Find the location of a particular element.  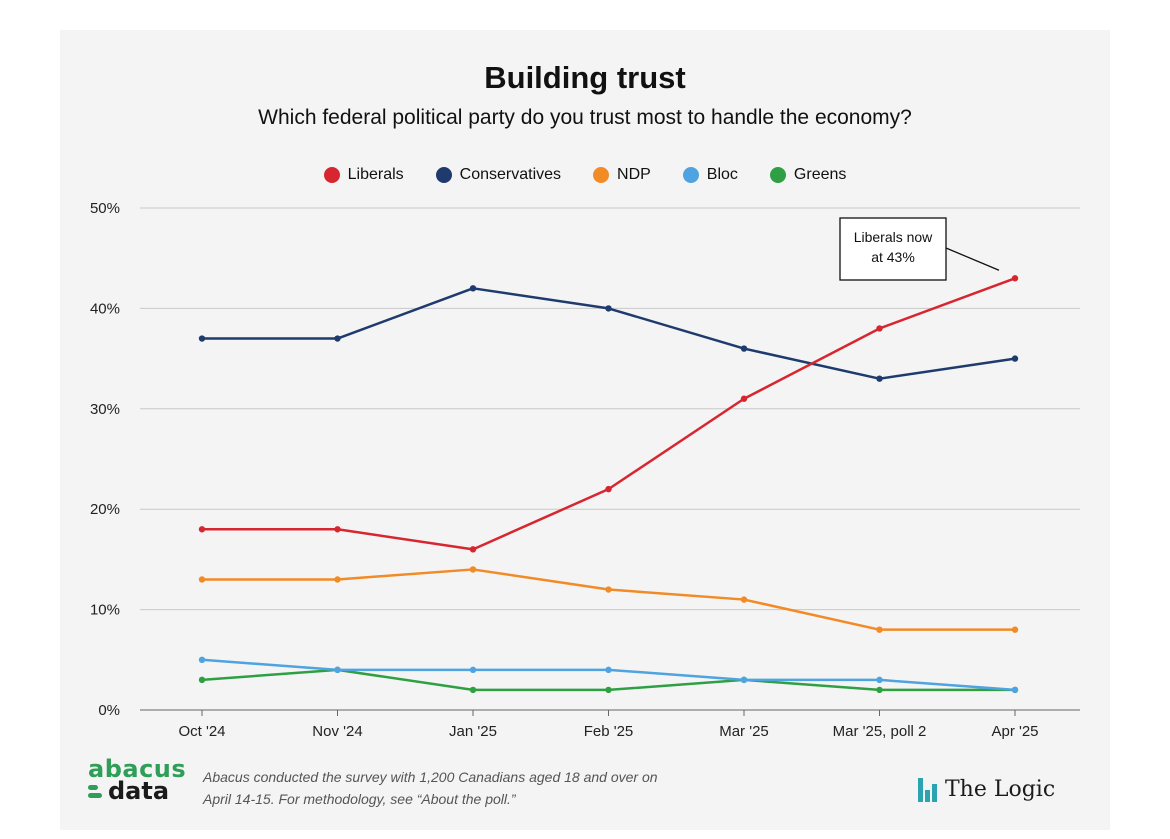

x-tick-label: Nov '24 is located at coordinates (337, 731).